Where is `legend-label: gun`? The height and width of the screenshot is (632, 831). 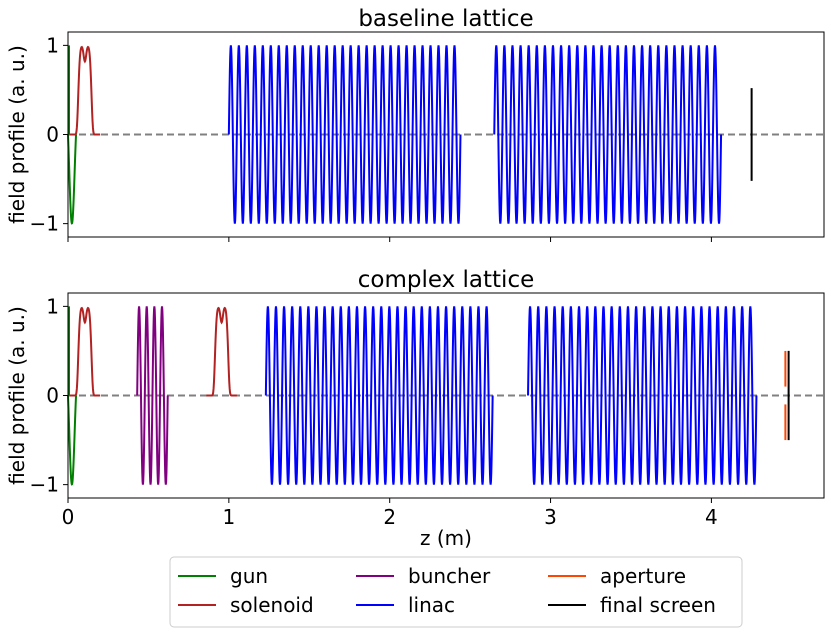 legend-label: gun is located at coordinates (249, 576).